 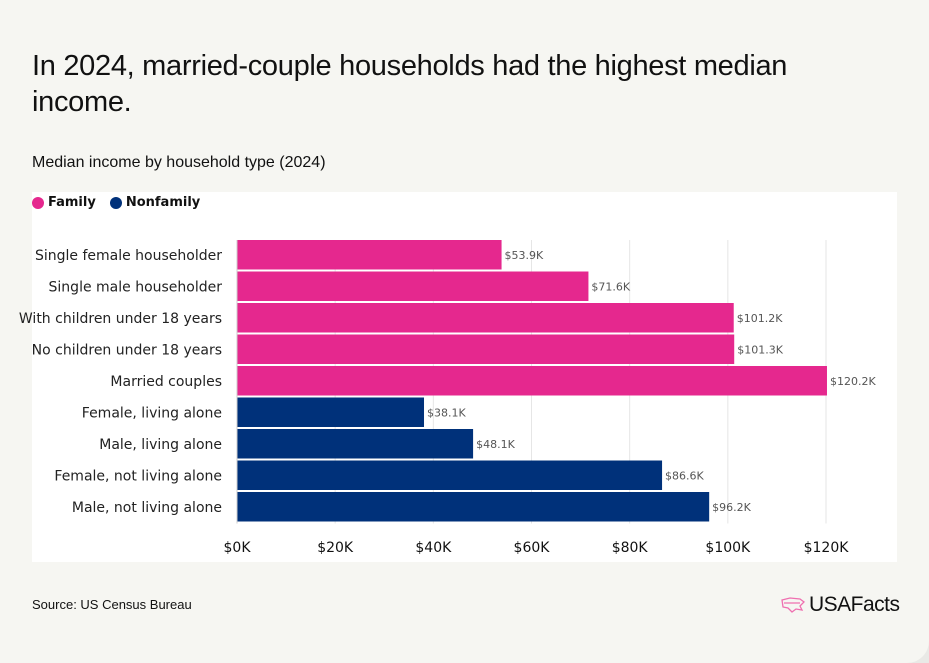 I want to click on legend-item-nonfamily: Nonfamily, so click(x=155, y=202).